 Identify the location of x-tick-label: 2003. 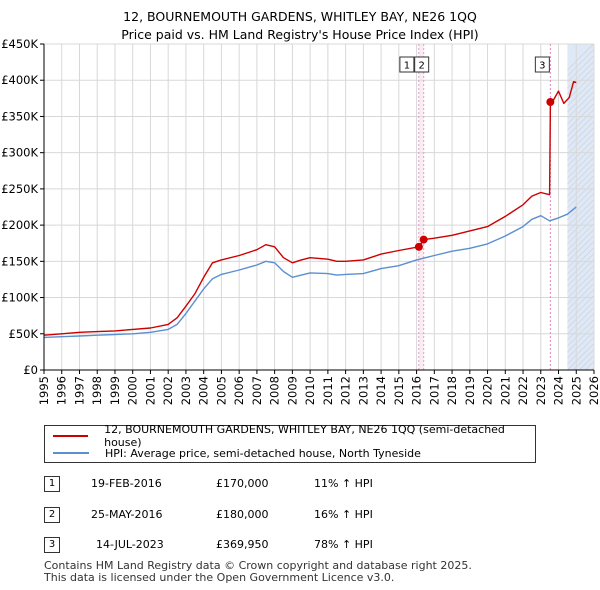
(186, 390).